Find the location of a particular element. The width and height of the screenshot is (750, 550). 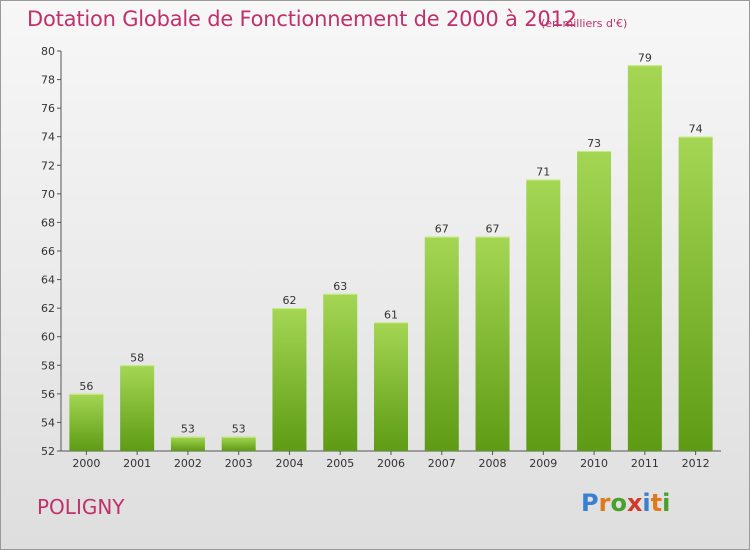

y-tick-label: 74 is located at coordinates (48, 137).